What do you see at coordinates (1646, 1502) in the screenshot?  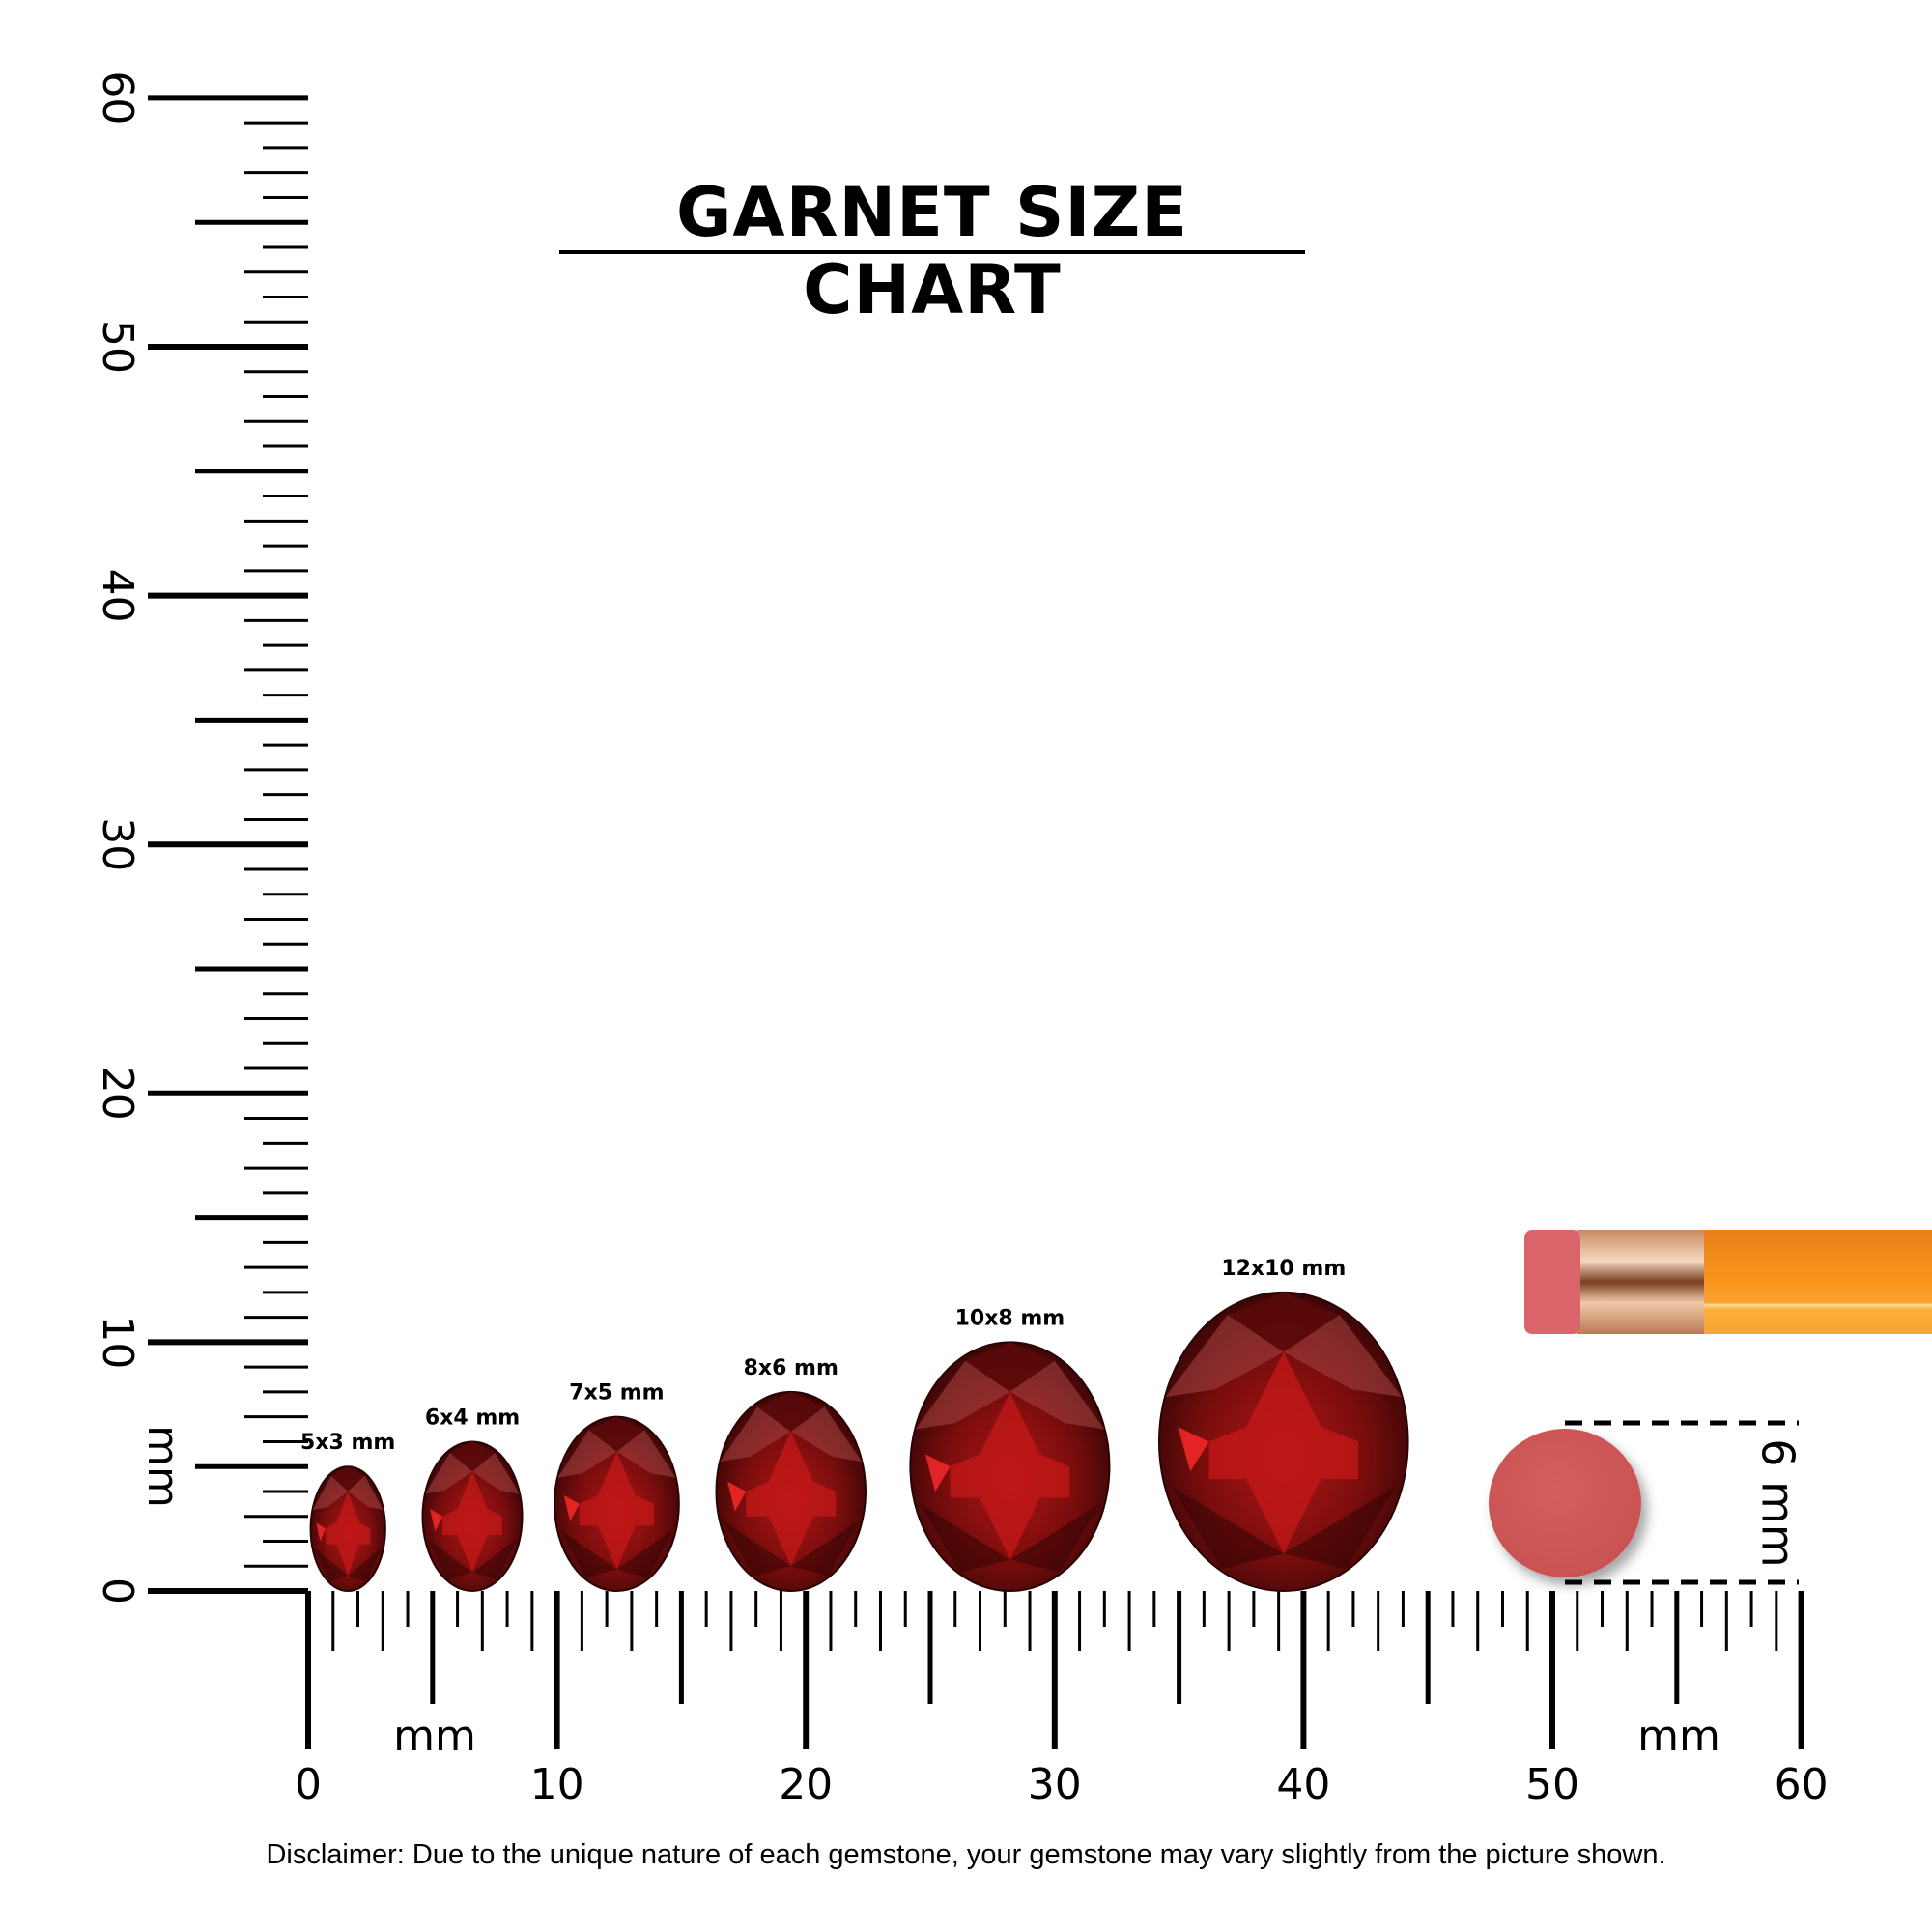 I see `eraser-reference: 6 mm` at bounding box center [1646, 1502].